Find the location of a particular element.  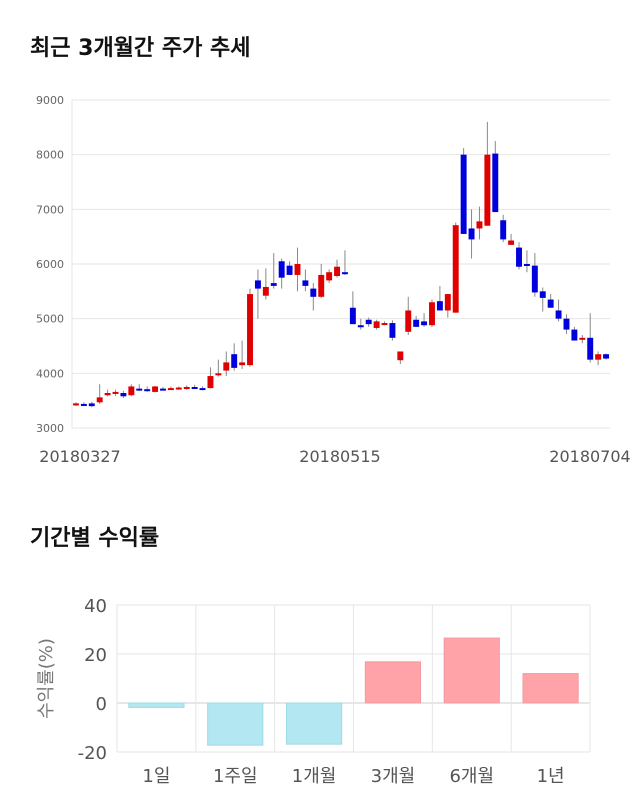

x-tick-label: 20180327 is located at coordinates (79, 456).